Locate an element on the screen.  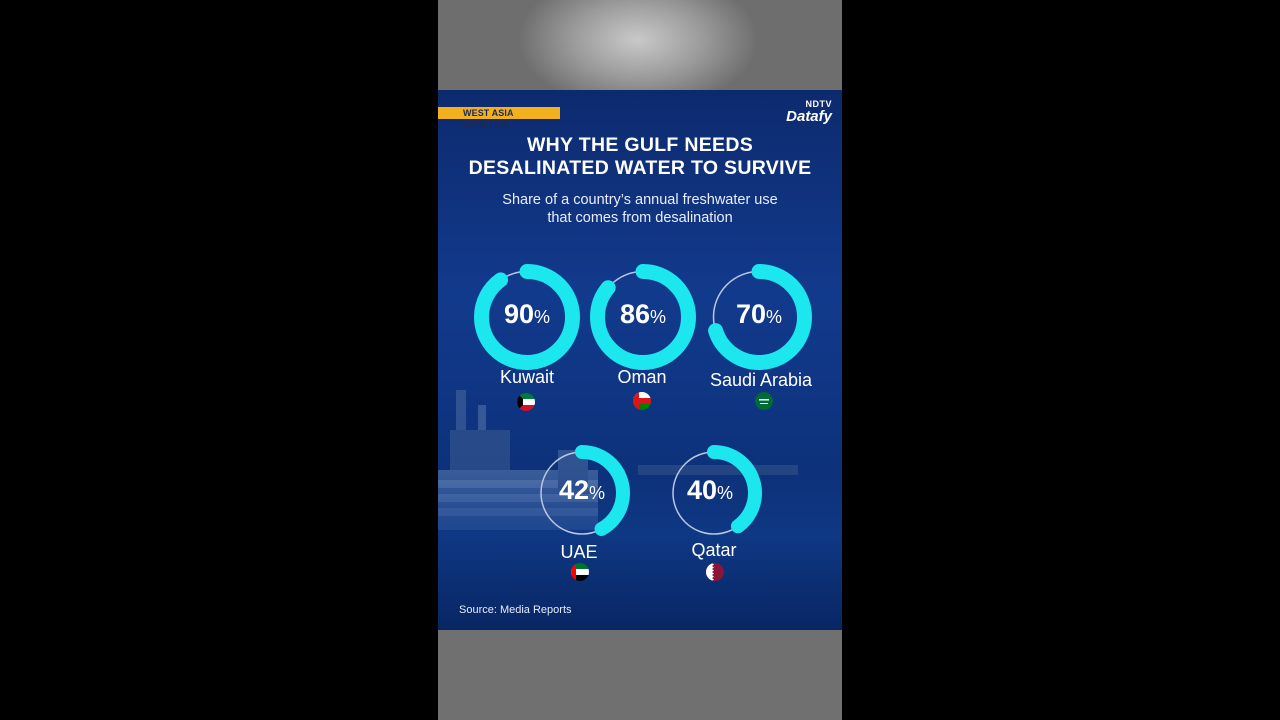
donut-oman-arc is located at coordinates (643, 317).